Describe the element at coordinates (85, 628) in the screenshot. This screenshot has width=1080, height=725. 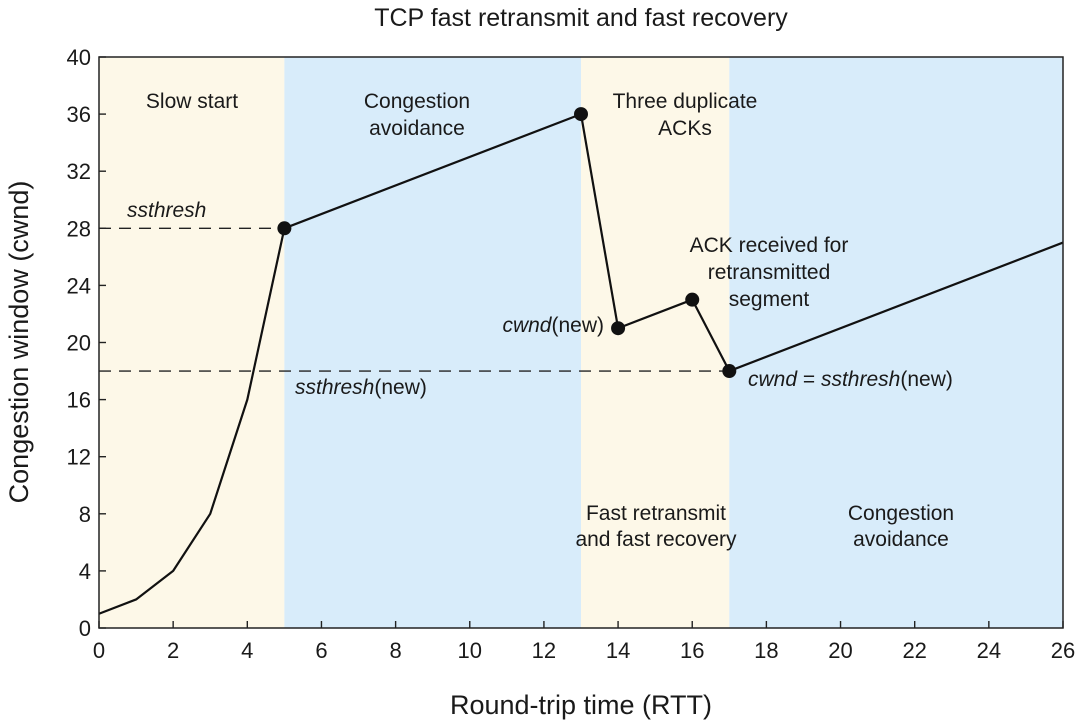
I see `y-tick-label: 0` at that location.